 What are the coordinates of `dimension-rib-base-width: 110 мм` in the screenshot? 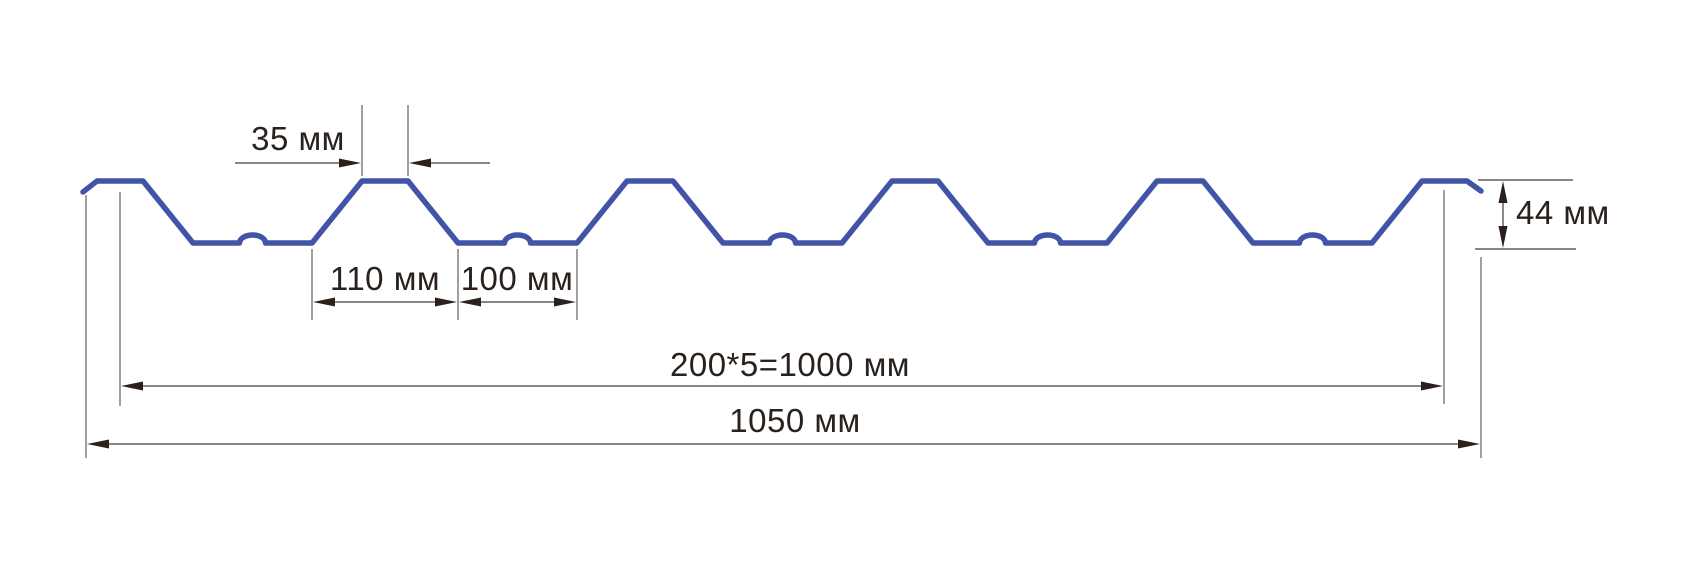 It's located at (385, 284).